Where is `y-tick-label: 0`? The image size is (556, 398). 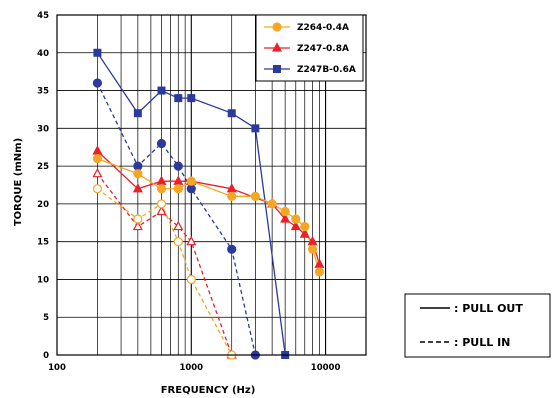 y-tick-label: 0 is located at coordinates (46, 356).